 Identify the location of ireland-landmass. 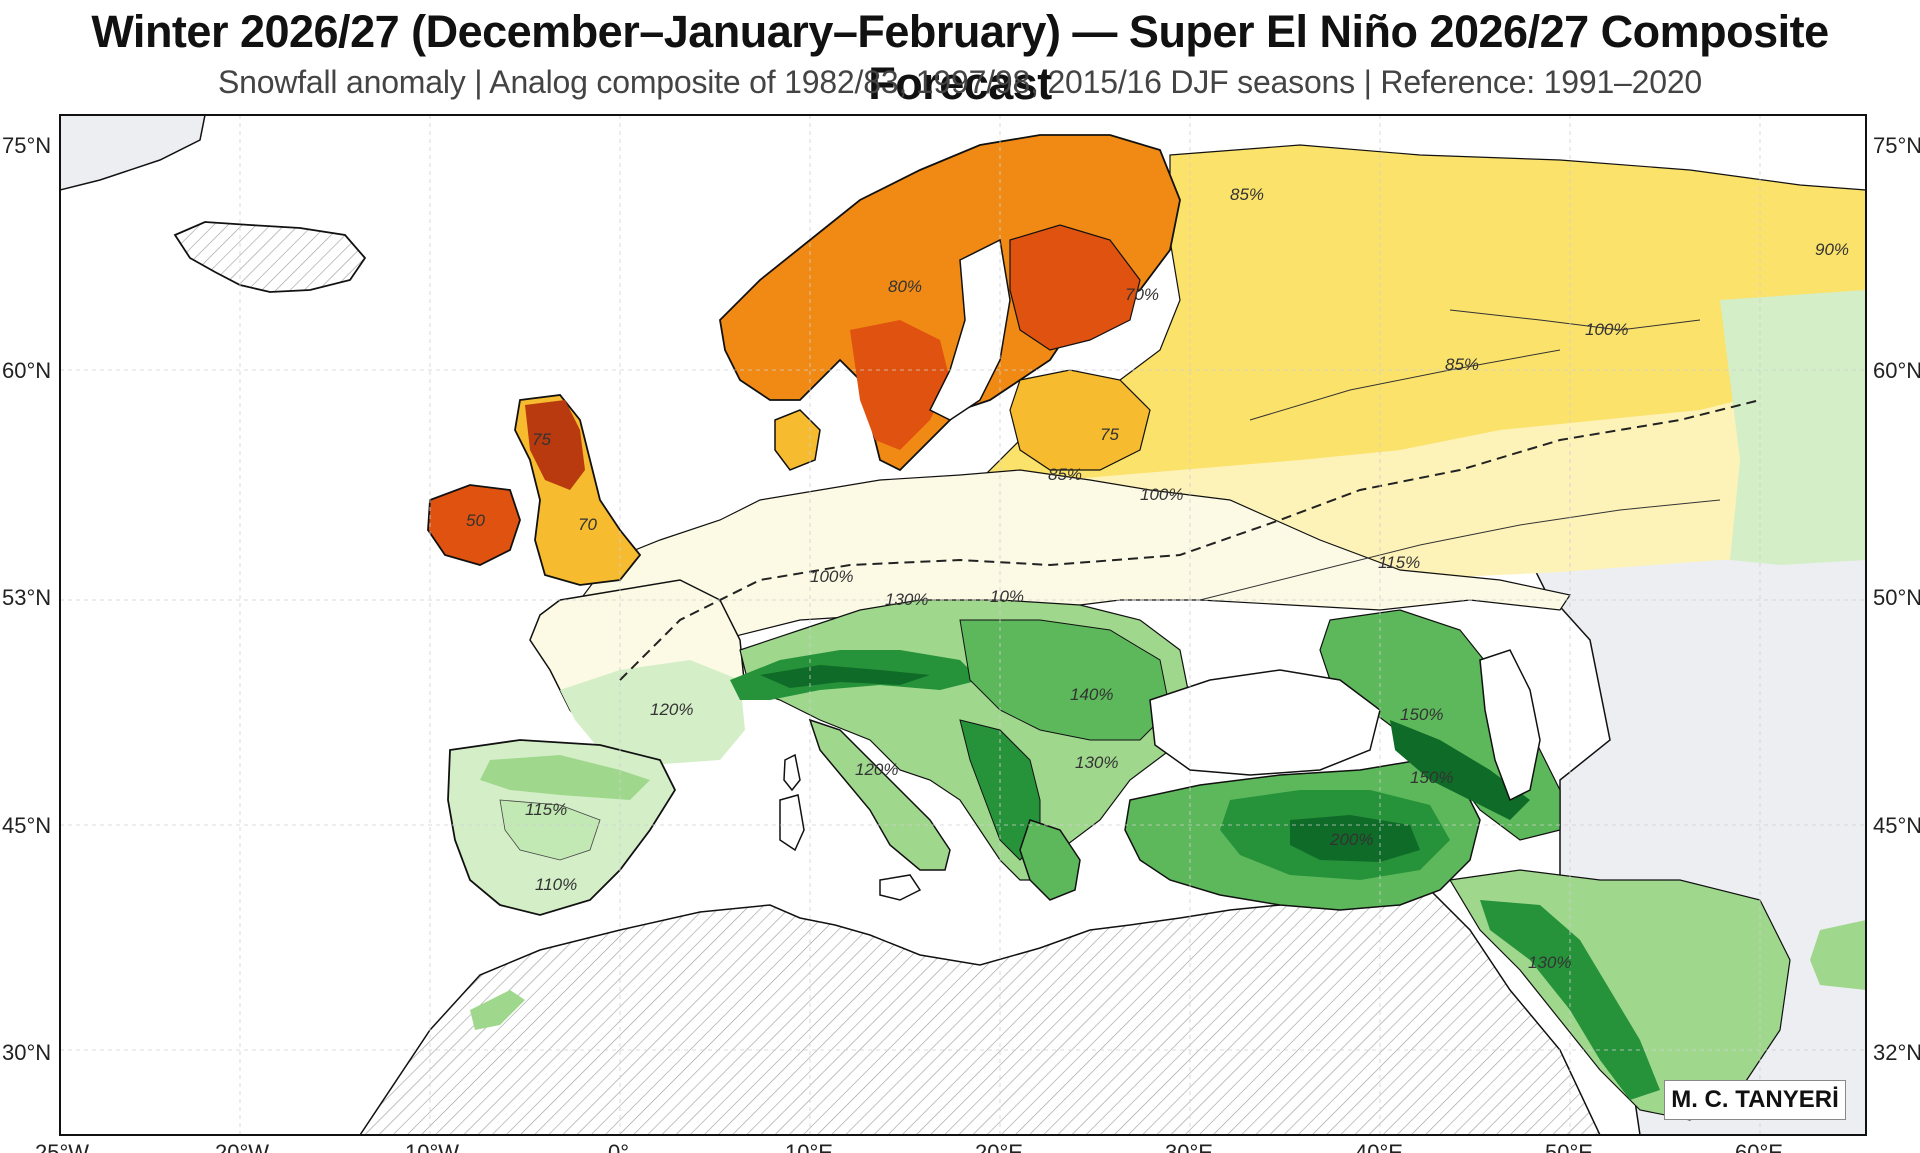
(474, 525).